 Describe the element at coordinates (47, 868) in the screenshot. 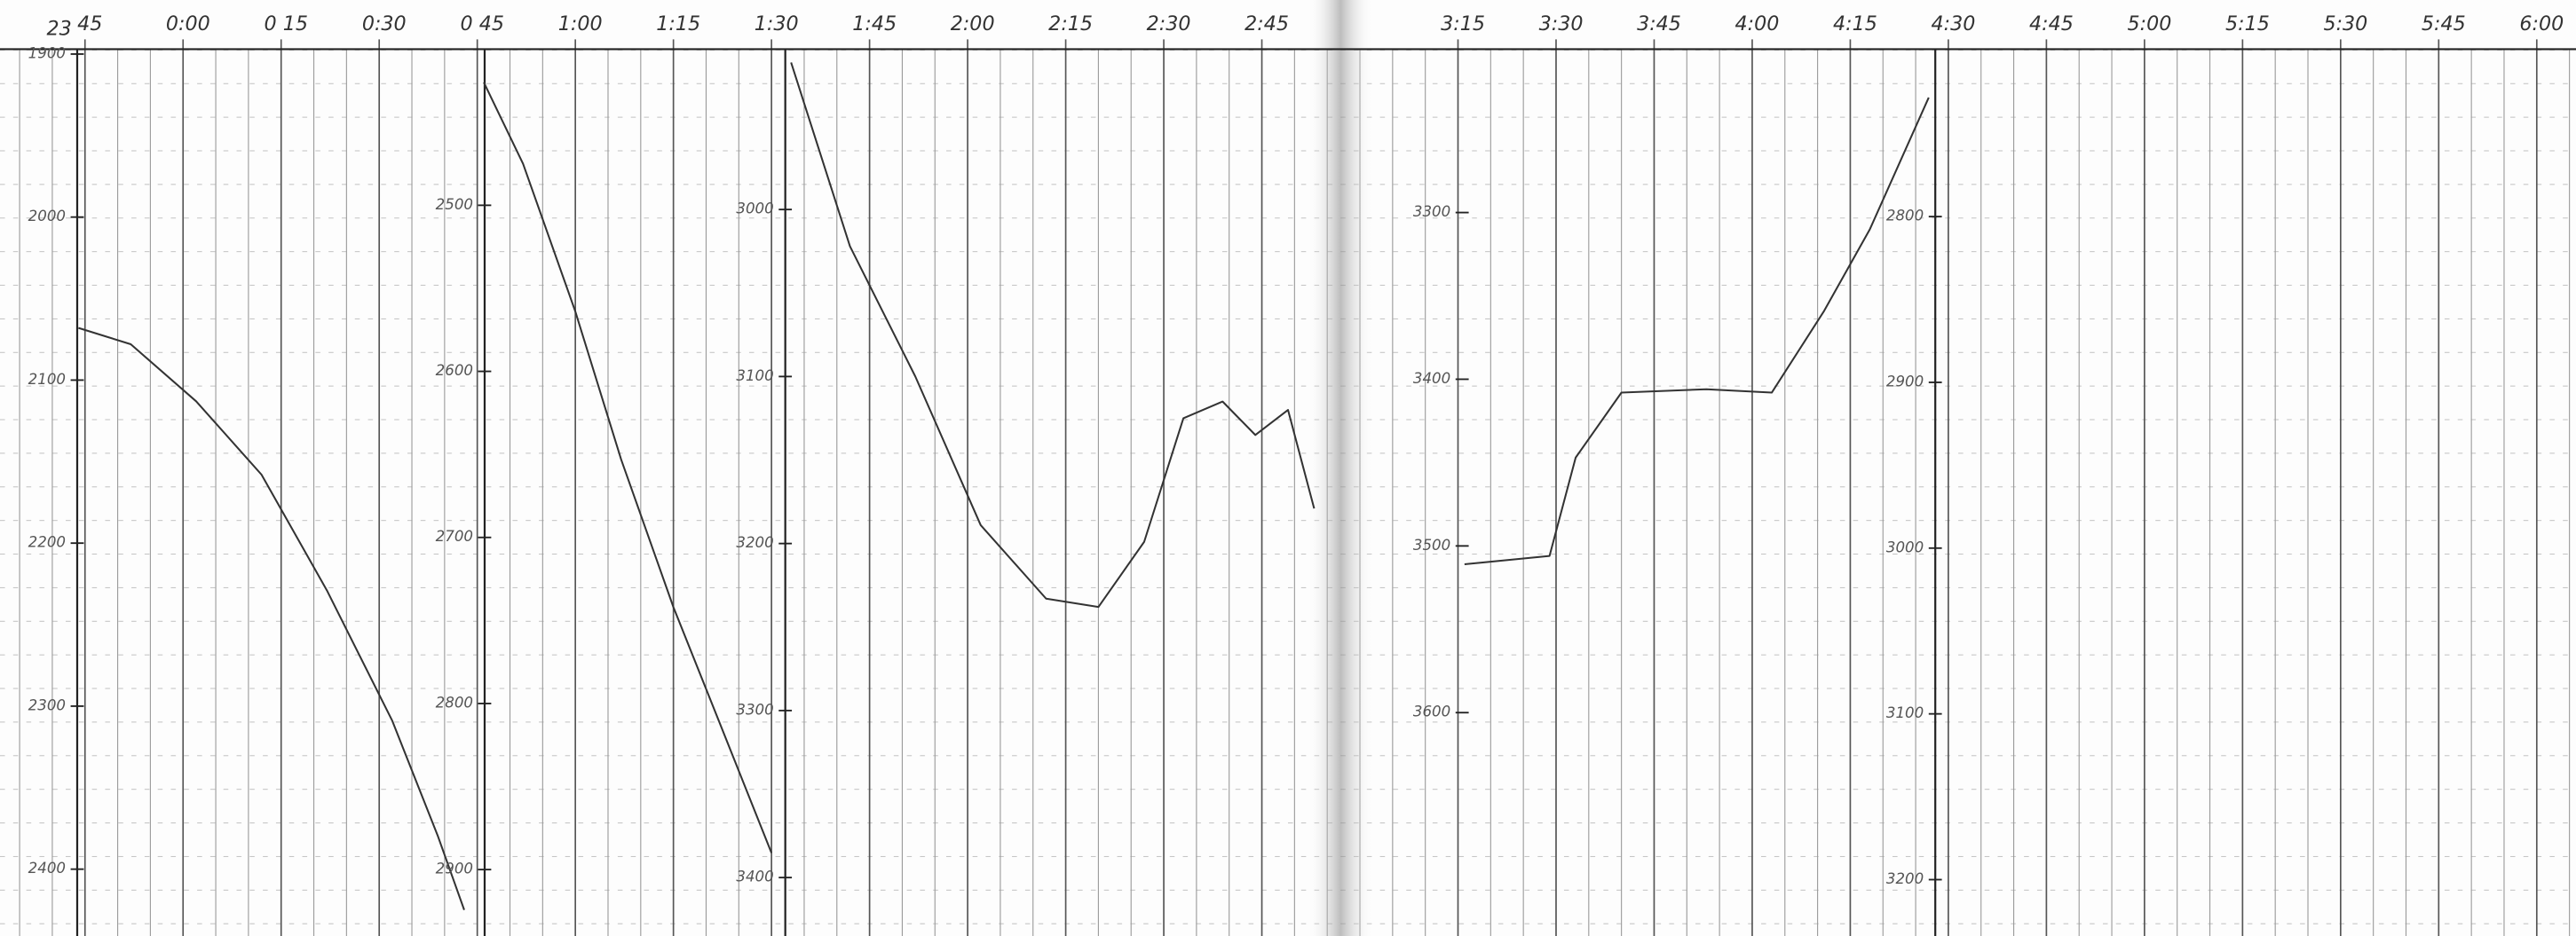

I see `y-tick-label: 2400` at that location.